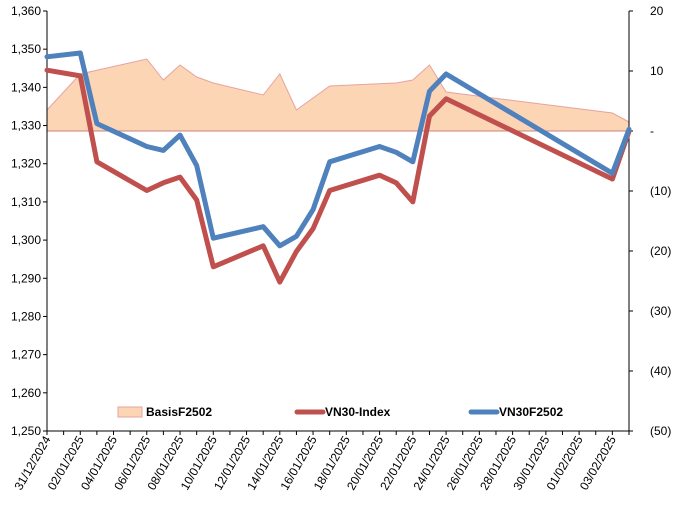 This screenshot has height=508, width=678. I want to click on area-layer, so click(338, 94).